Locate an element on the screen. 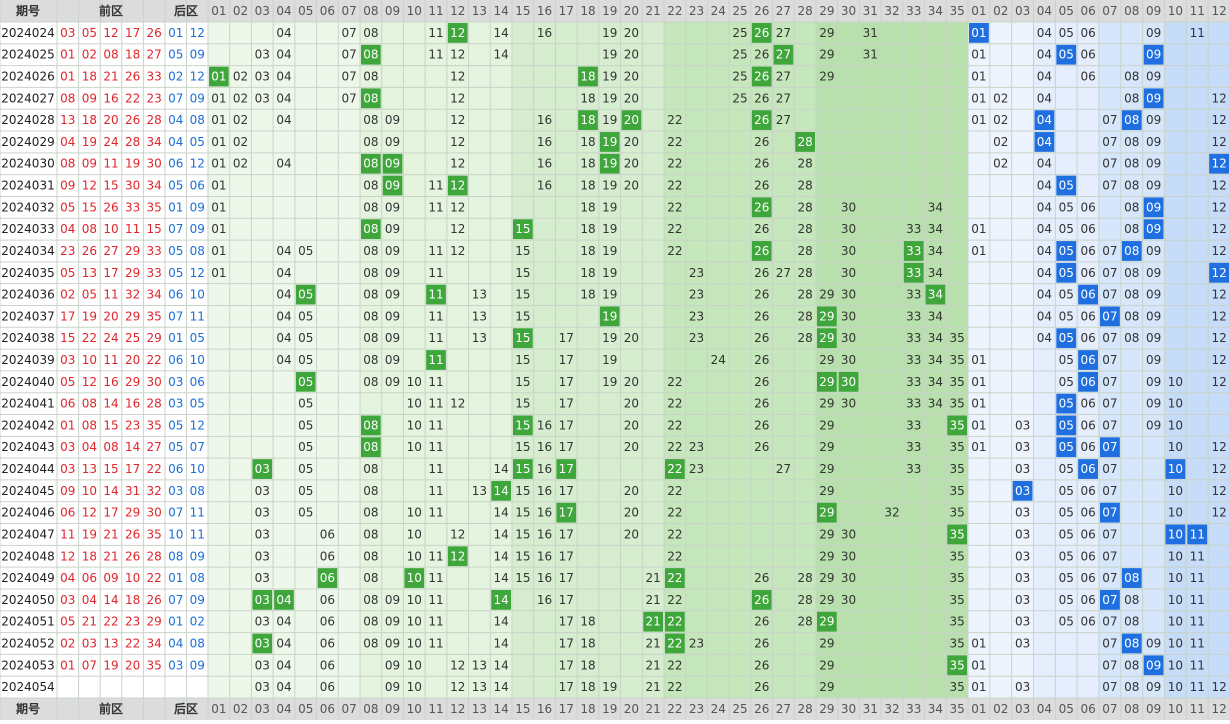 Image resolution: width=1230 pixels, height=724 pixels. back-number: 07 is located at coordinates (175, 513).